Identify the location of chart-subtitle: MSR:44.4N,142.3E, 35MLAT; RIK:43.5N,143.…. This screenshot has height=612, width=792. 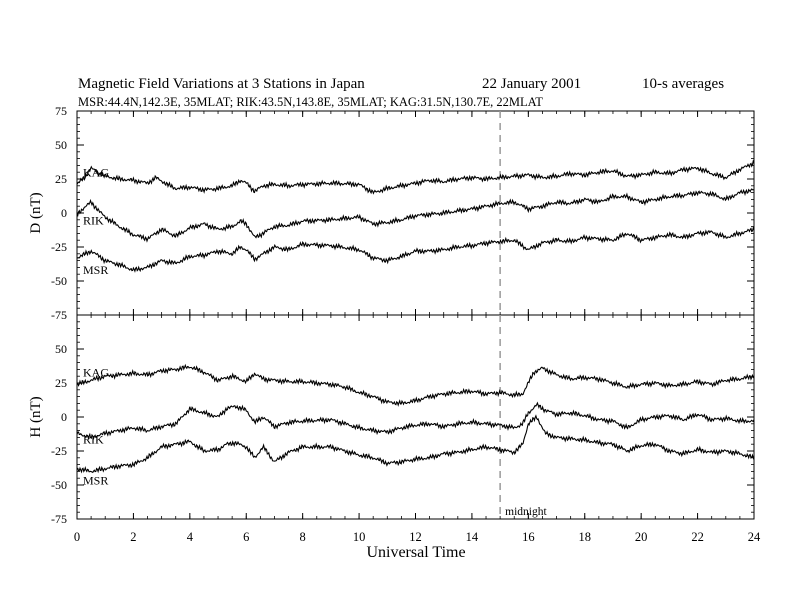
(310, 102).